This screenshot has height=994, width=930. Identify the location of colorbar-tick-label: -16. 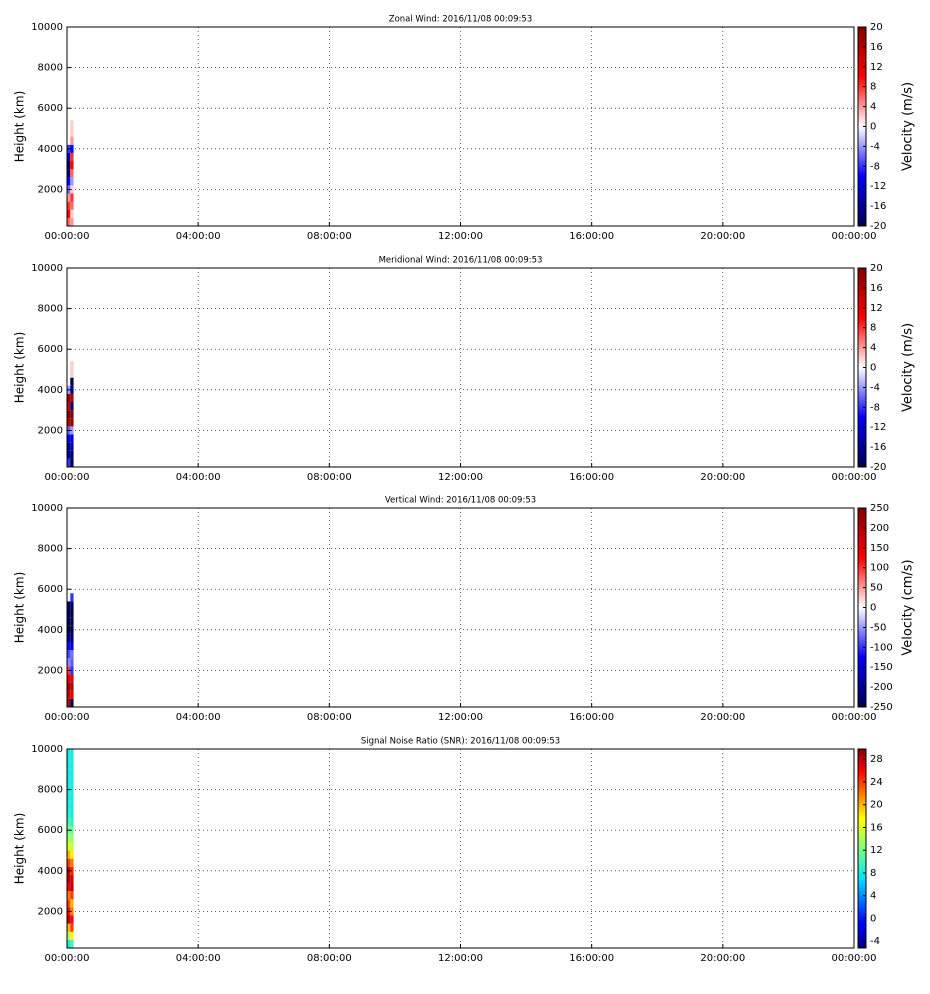
(878, 206).